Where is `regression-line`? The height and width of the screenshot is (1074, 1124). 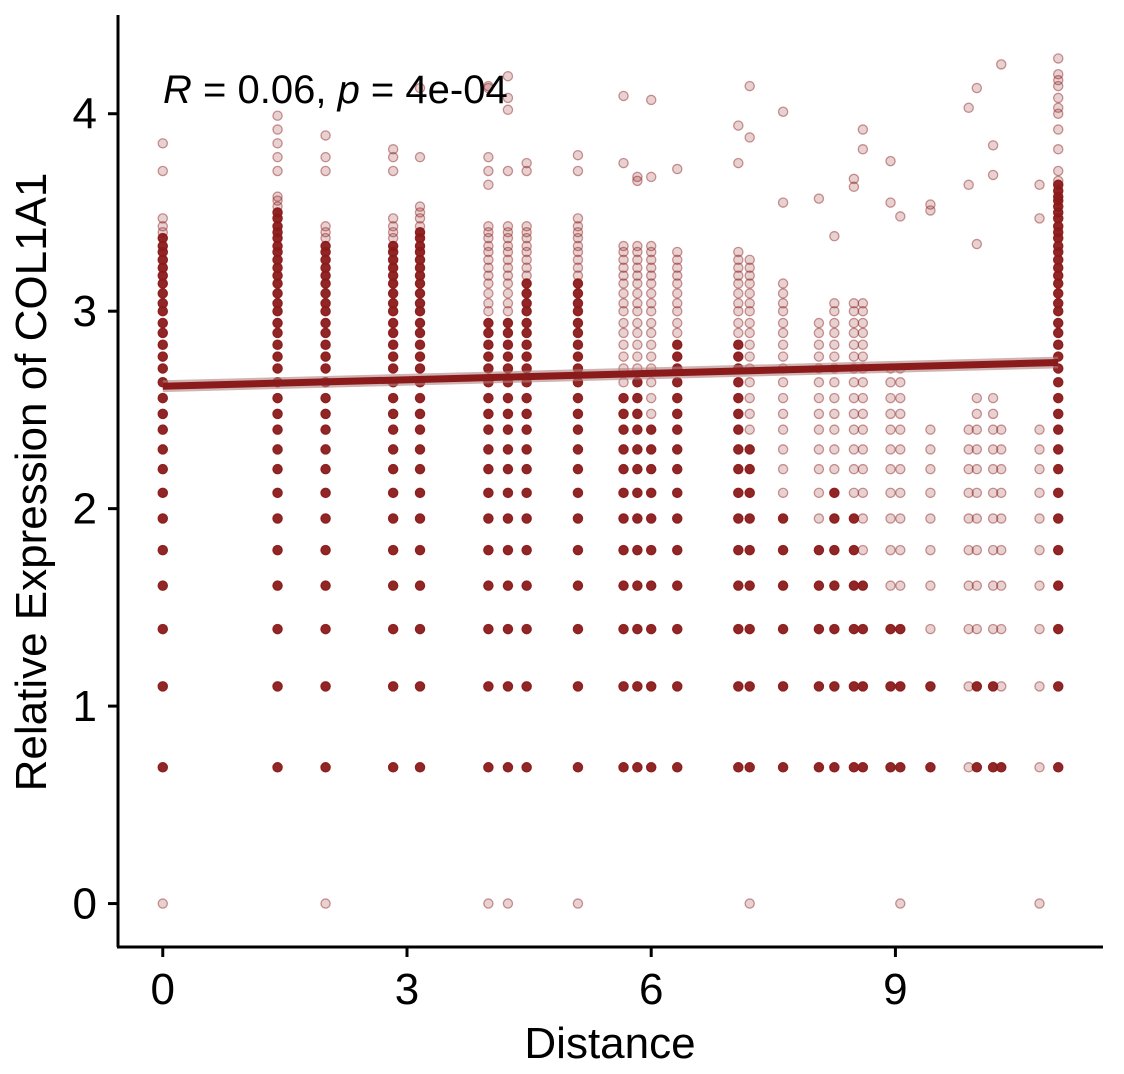 regression-line is located at coordinates (610, 374).